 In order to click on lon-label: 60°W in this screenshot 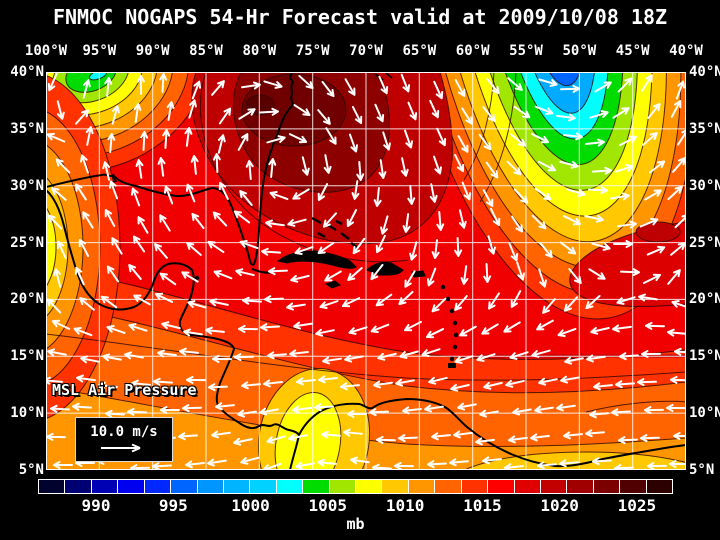, I will do `click(472, 51)`.